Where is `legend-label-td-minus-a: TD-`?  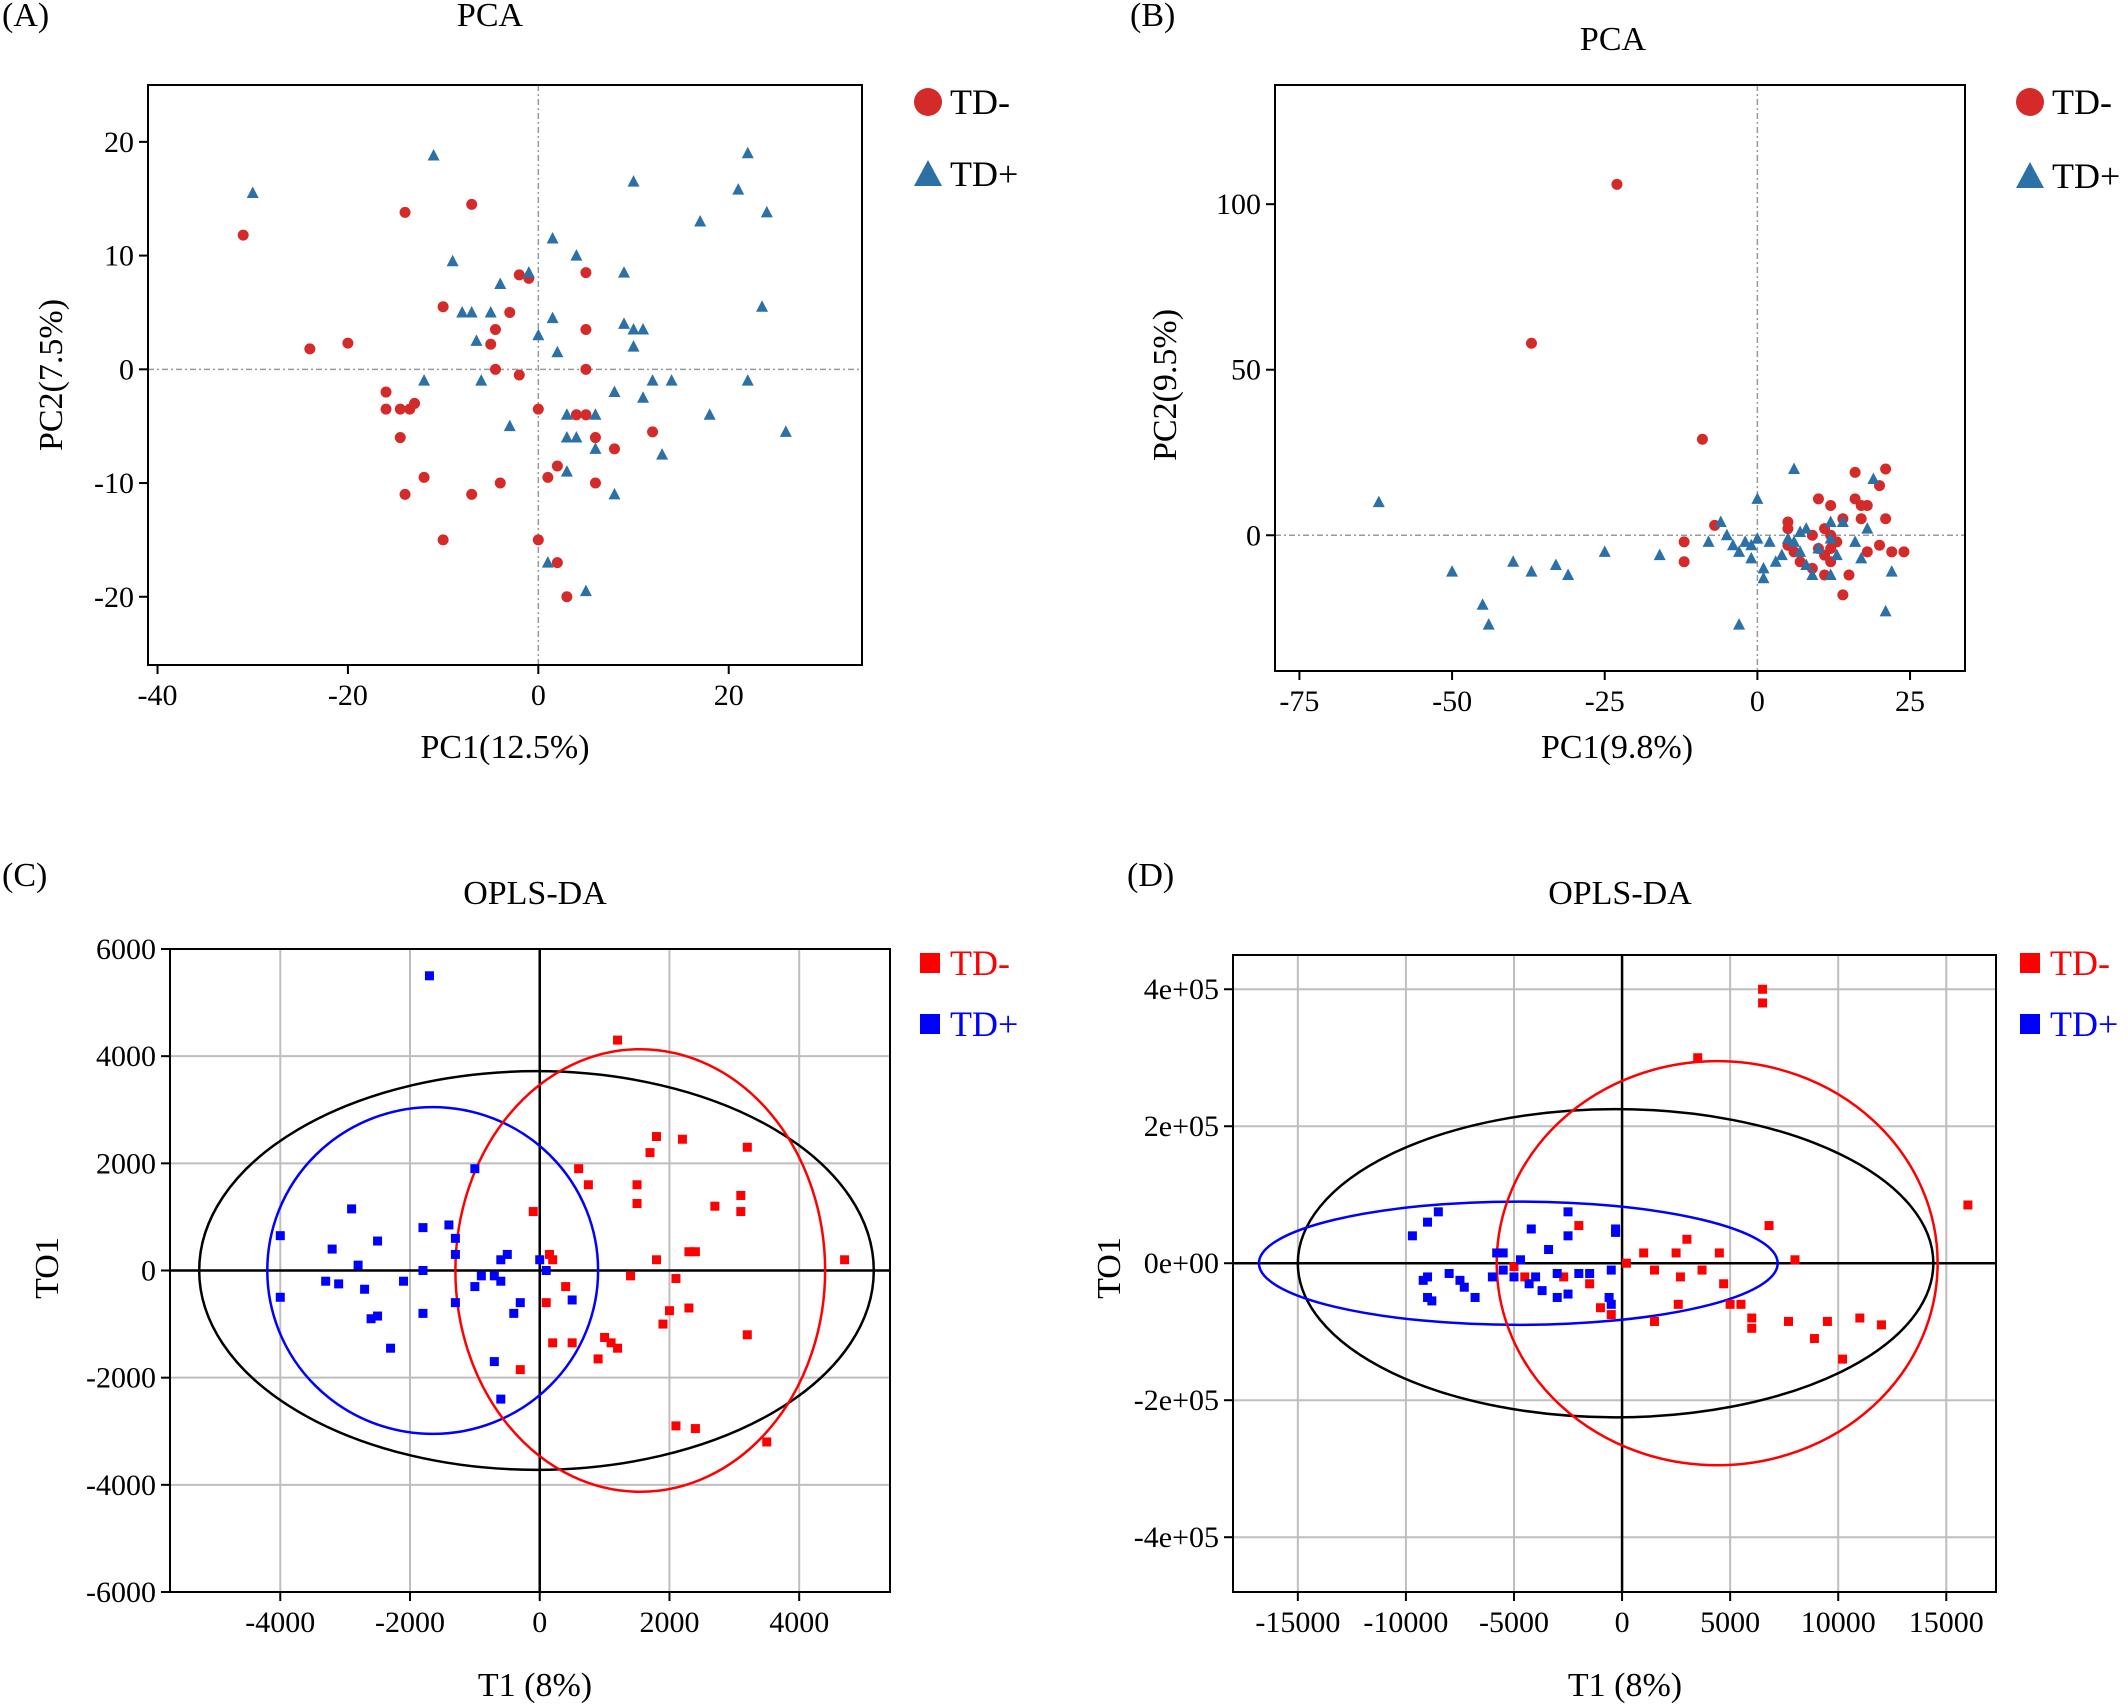 legend-label-td-minus-a: TD- is located at coordinates (980, 102).